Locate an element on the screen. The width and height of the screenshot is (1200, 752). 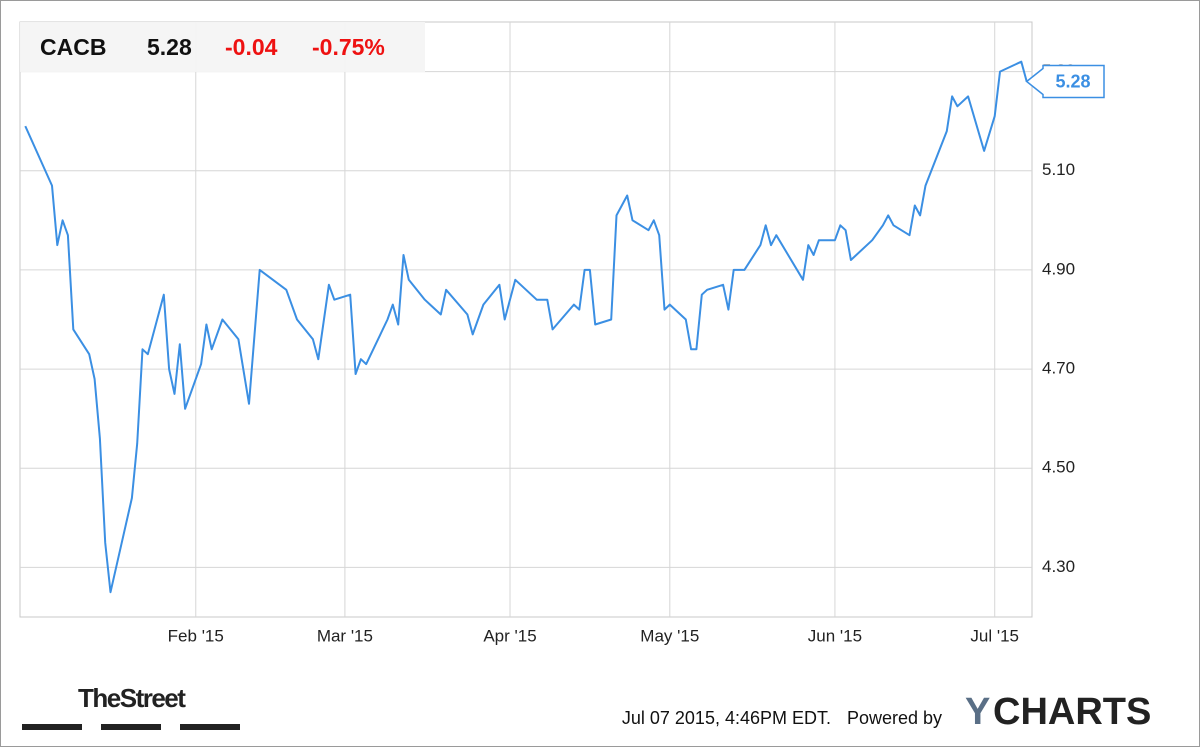
change: -0.04 is located at coordinates (251, 47).